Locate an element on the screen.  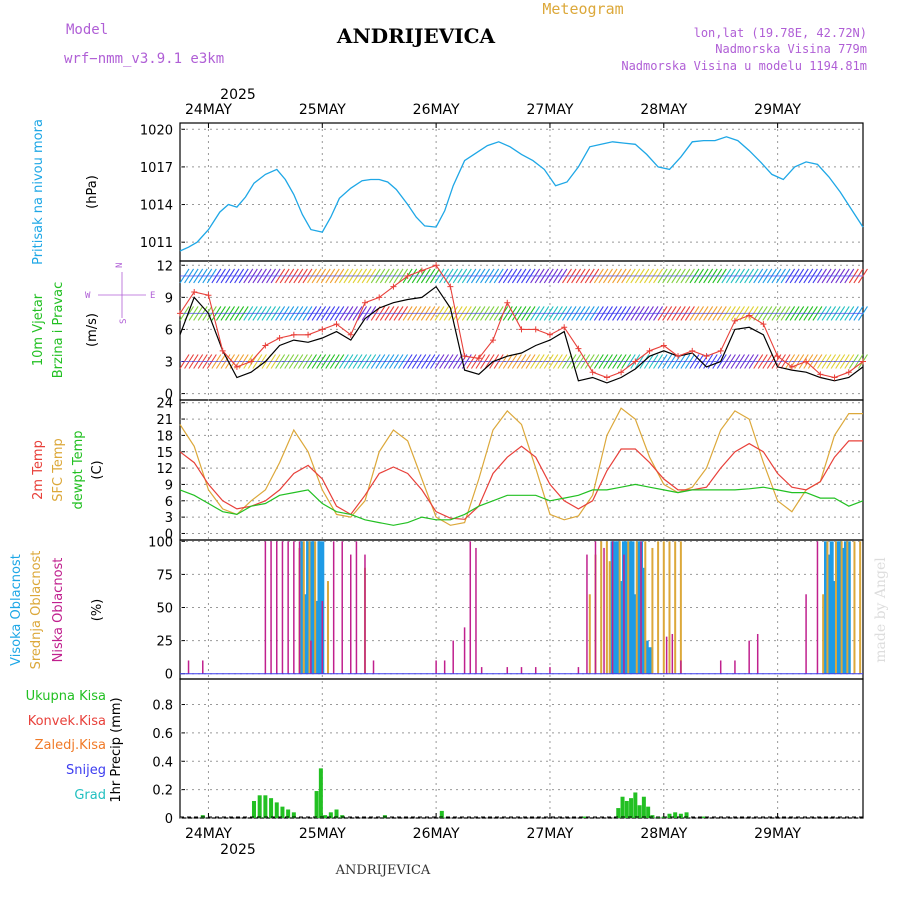
cloud-ylabel-2: Srednja Oblacnost is located at coordinates (36, 610).